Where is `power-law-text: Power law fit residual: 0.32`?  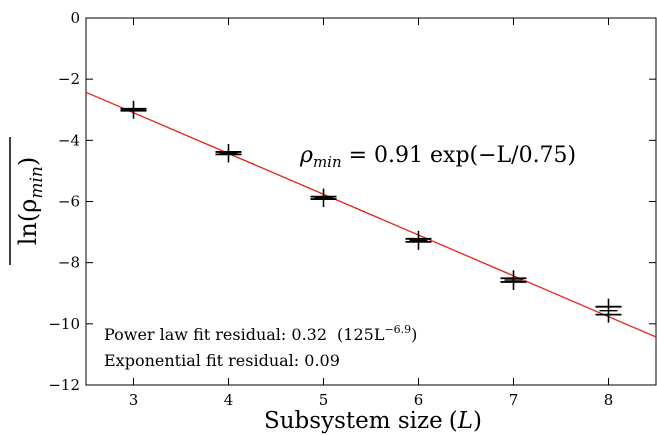 power-law-text: Power law fit residual: 0.32 is located at coordinates (215, 334).